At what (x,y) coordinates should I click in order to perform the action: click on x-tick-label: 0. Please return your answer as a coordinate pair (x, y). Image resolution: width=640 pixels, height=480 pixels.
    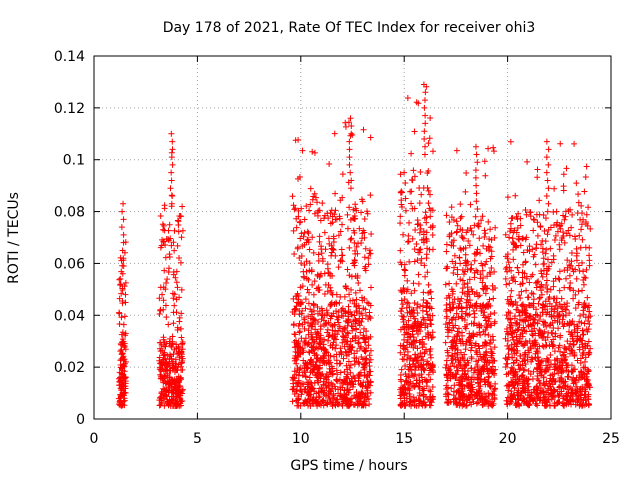
    Looking at the image, I should click on (94, 439).